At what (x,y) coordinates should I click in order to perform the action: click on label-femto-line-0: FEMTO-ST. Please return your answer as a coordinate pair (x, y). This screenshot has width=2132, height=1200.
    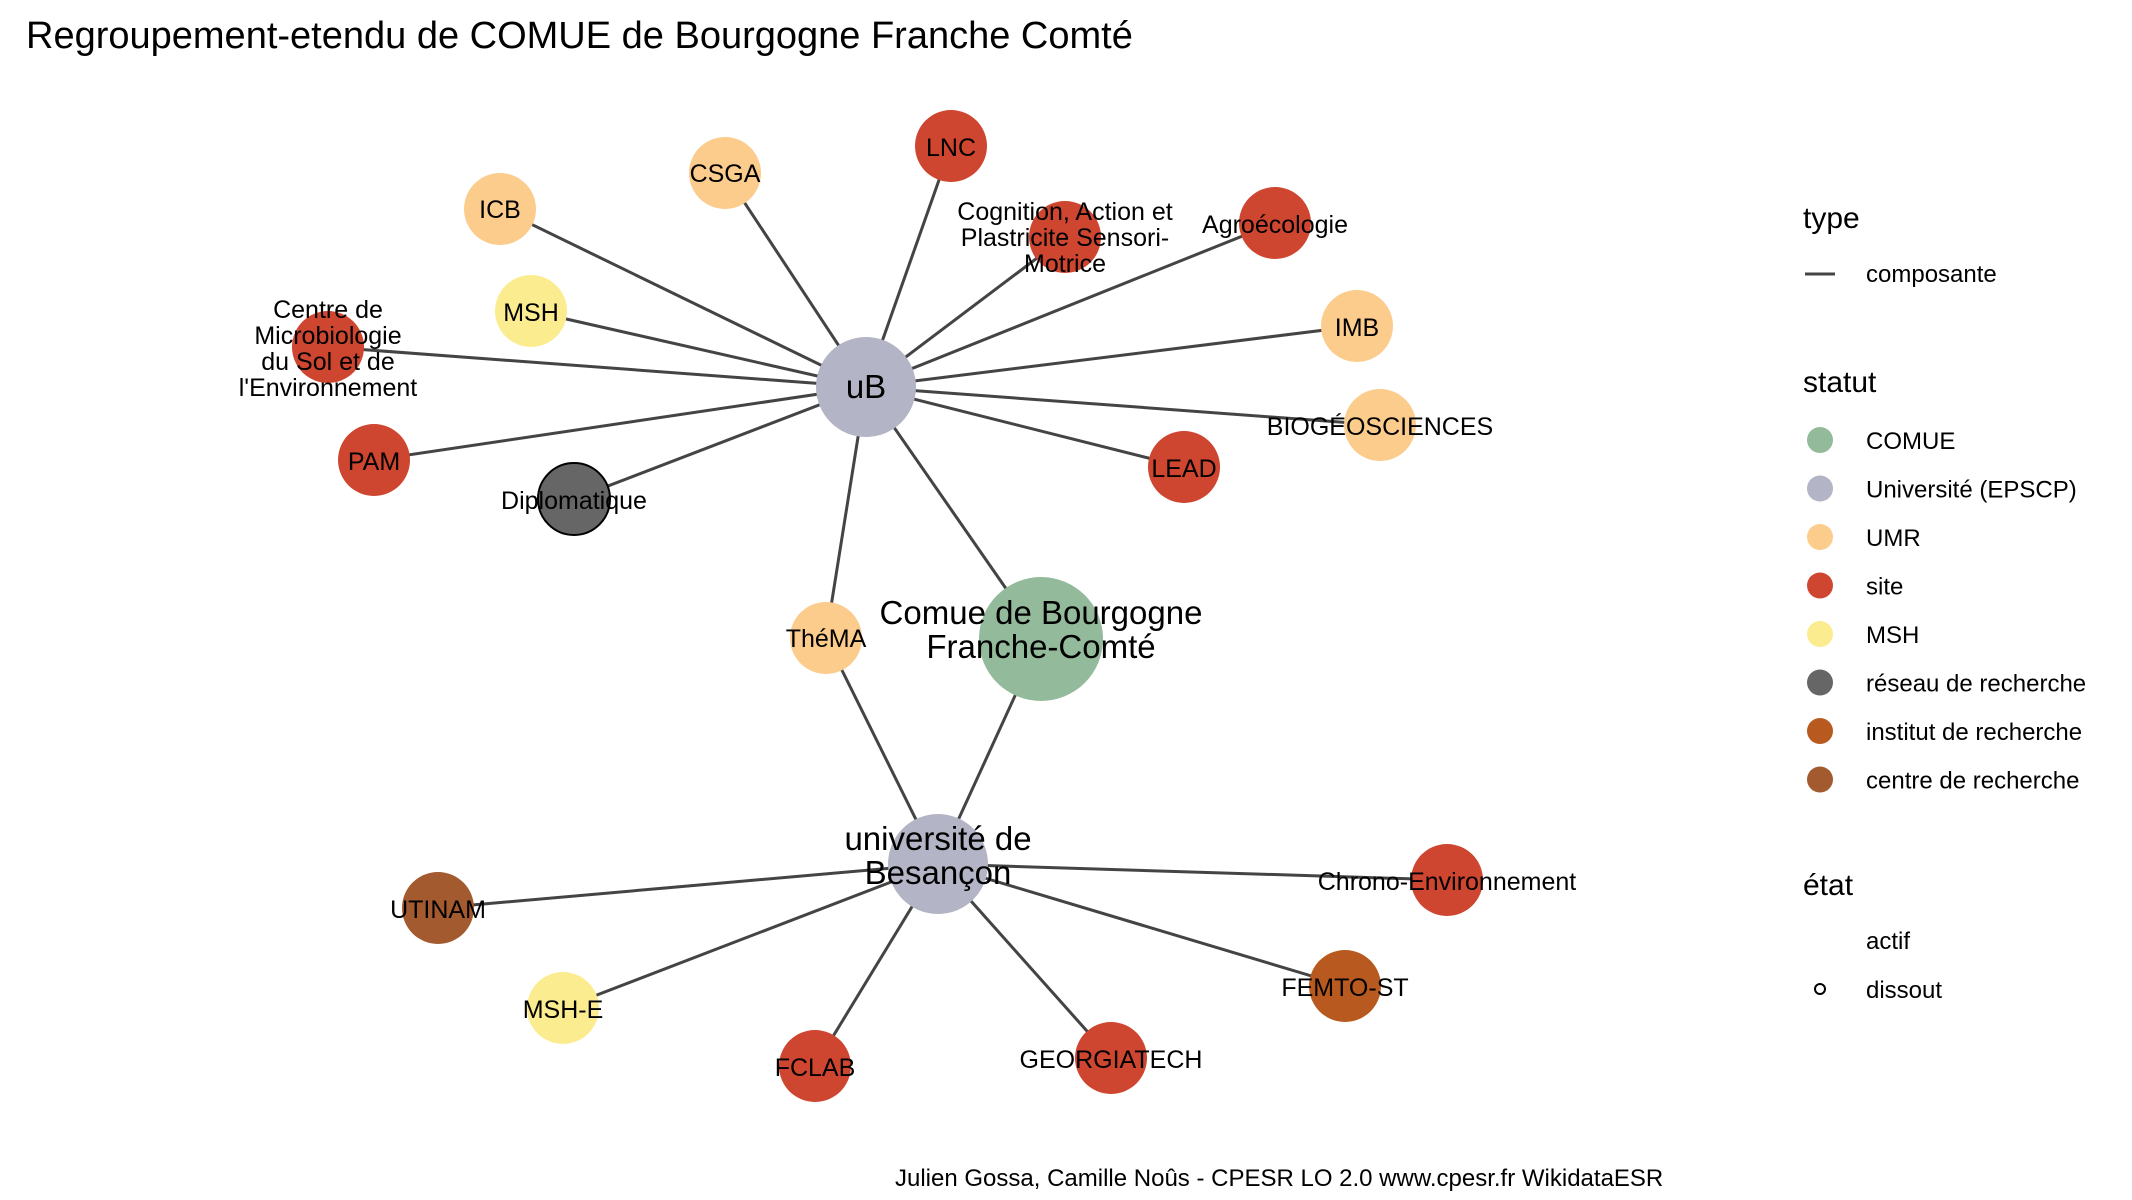
    Looking at the image, I should click on (1344, 988).